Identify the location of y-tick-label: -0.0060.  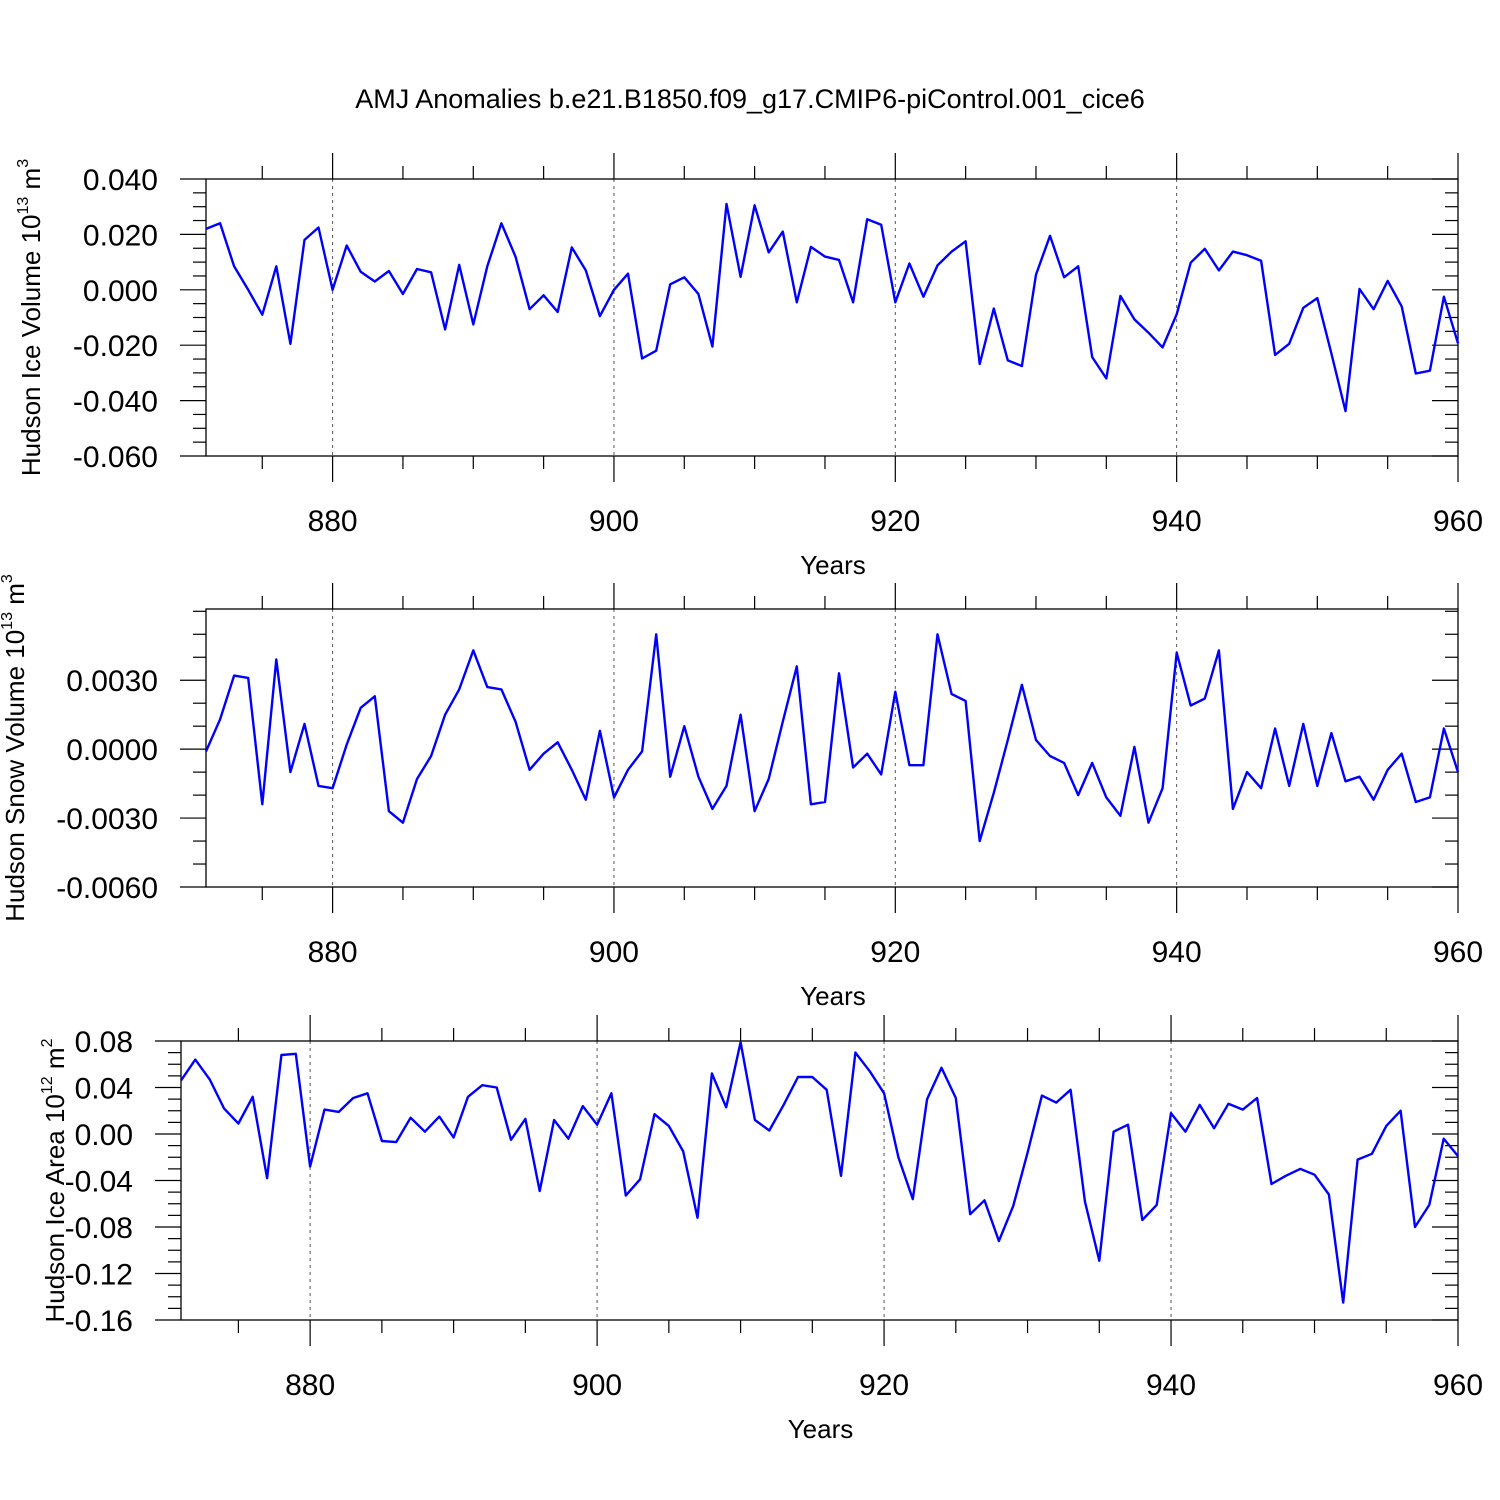
(107, 888).